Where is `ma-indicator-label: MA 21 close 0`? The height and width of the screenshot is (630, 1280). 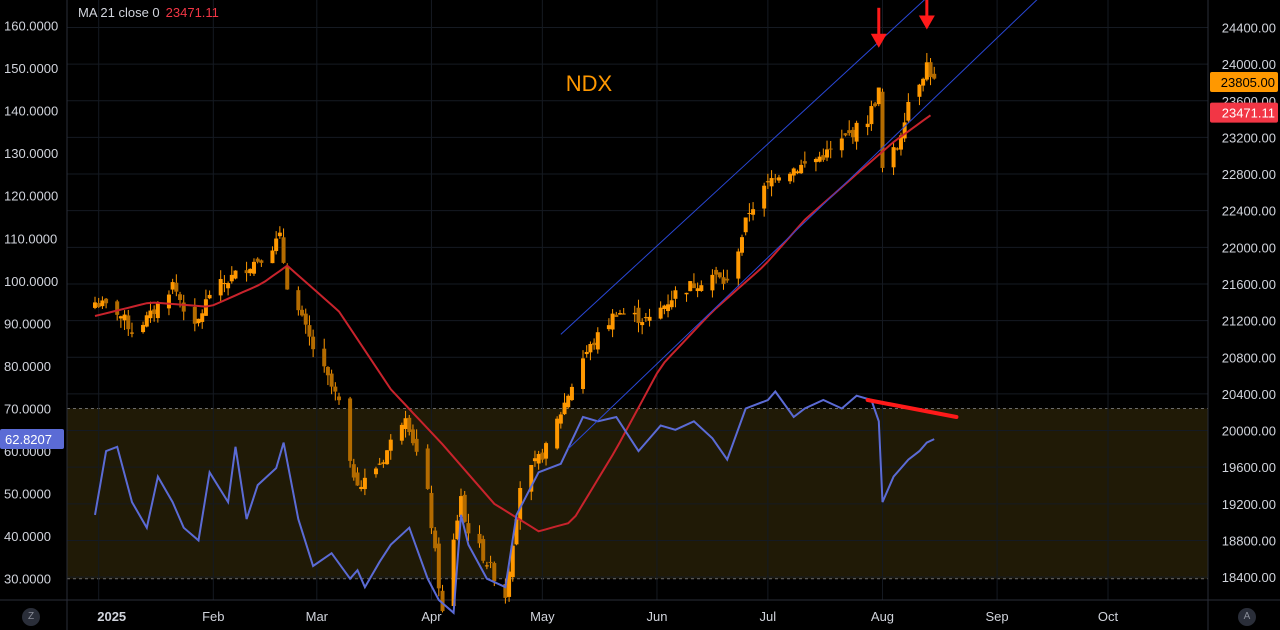 ma-indicator-label: MA 21 close 0 is located at coordinates (119, 12).